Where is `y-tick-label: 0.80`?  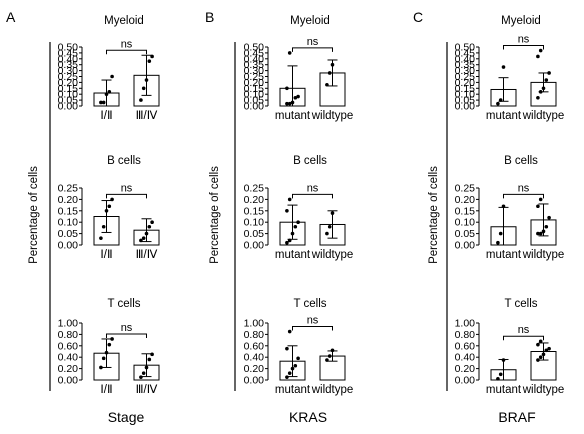 y-tick-label: 0.80 is located at coordinates (465, 335).